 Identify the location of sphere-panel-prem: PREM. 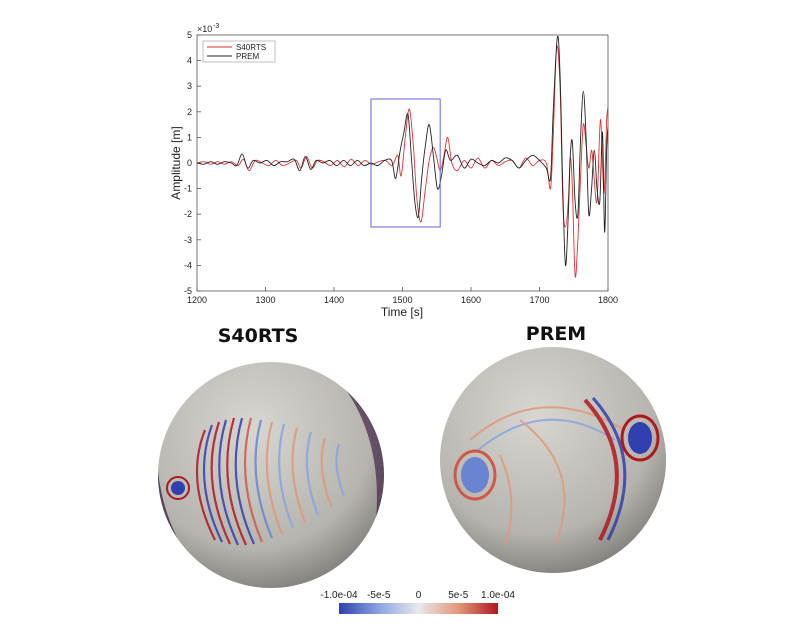
(553, 448).